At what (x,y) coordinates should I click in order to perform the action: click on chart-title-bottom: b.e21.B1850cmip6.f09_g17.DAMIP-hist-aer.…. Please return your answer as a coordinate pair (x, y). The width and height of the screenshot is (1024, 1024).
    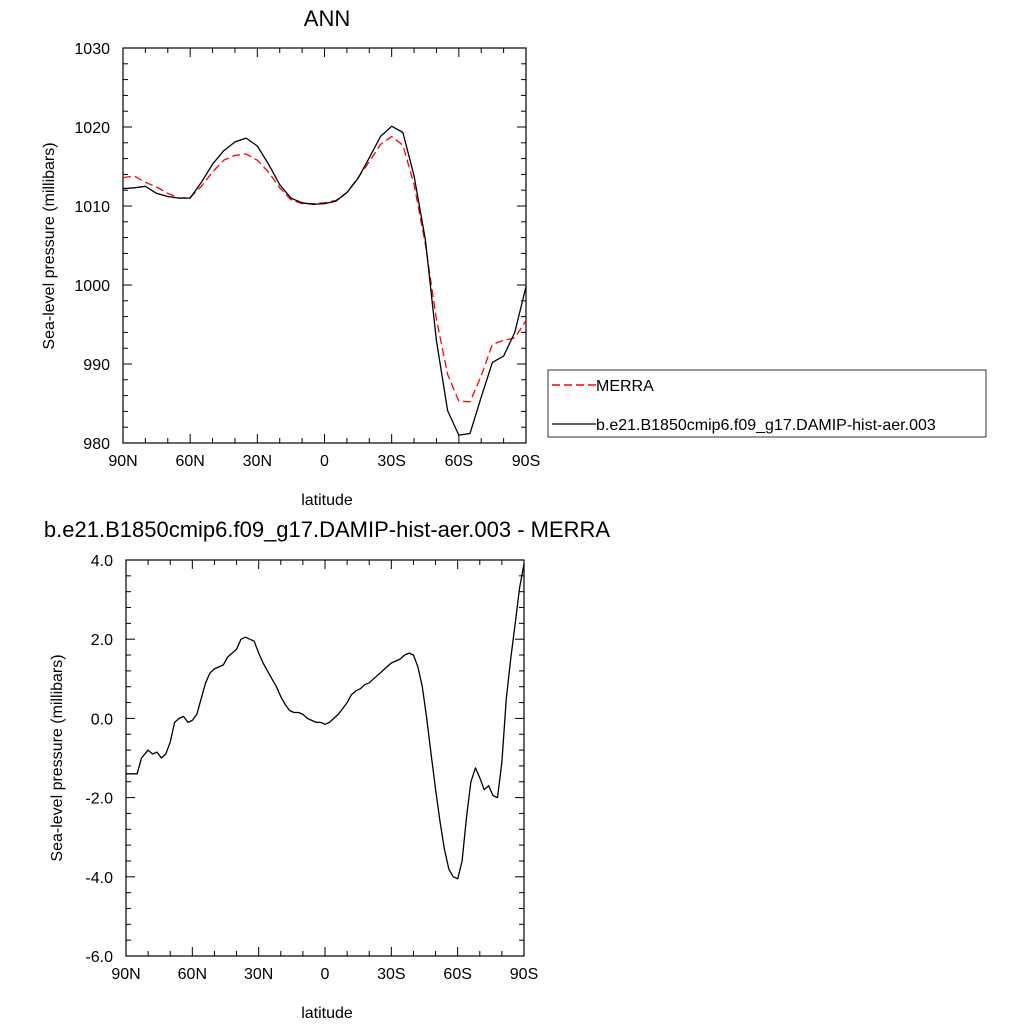
    Looking at the image, I should click on (327, 529).